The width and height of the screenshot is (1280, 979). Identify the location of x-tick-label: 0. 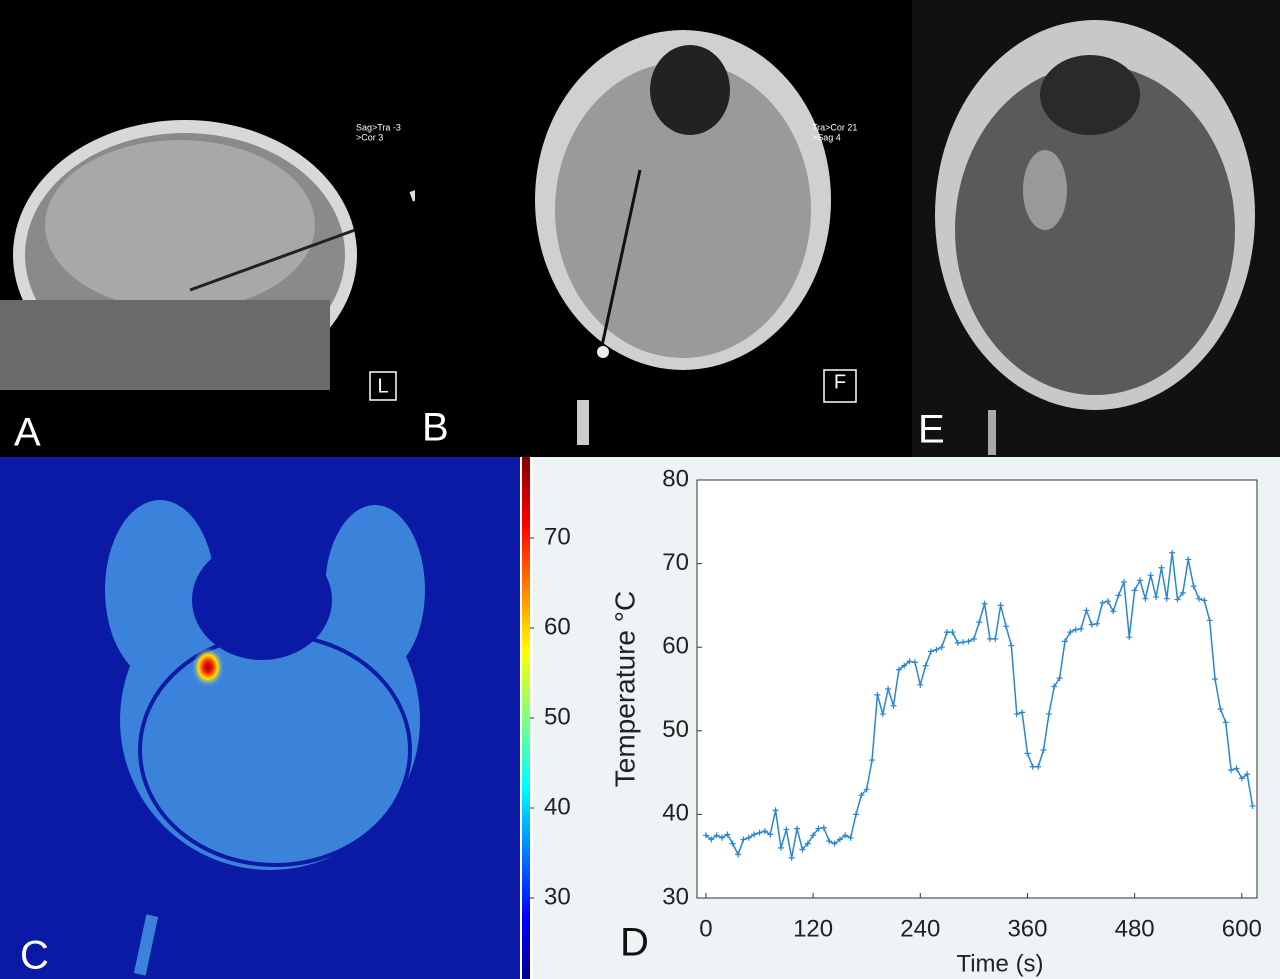
(705, 928).